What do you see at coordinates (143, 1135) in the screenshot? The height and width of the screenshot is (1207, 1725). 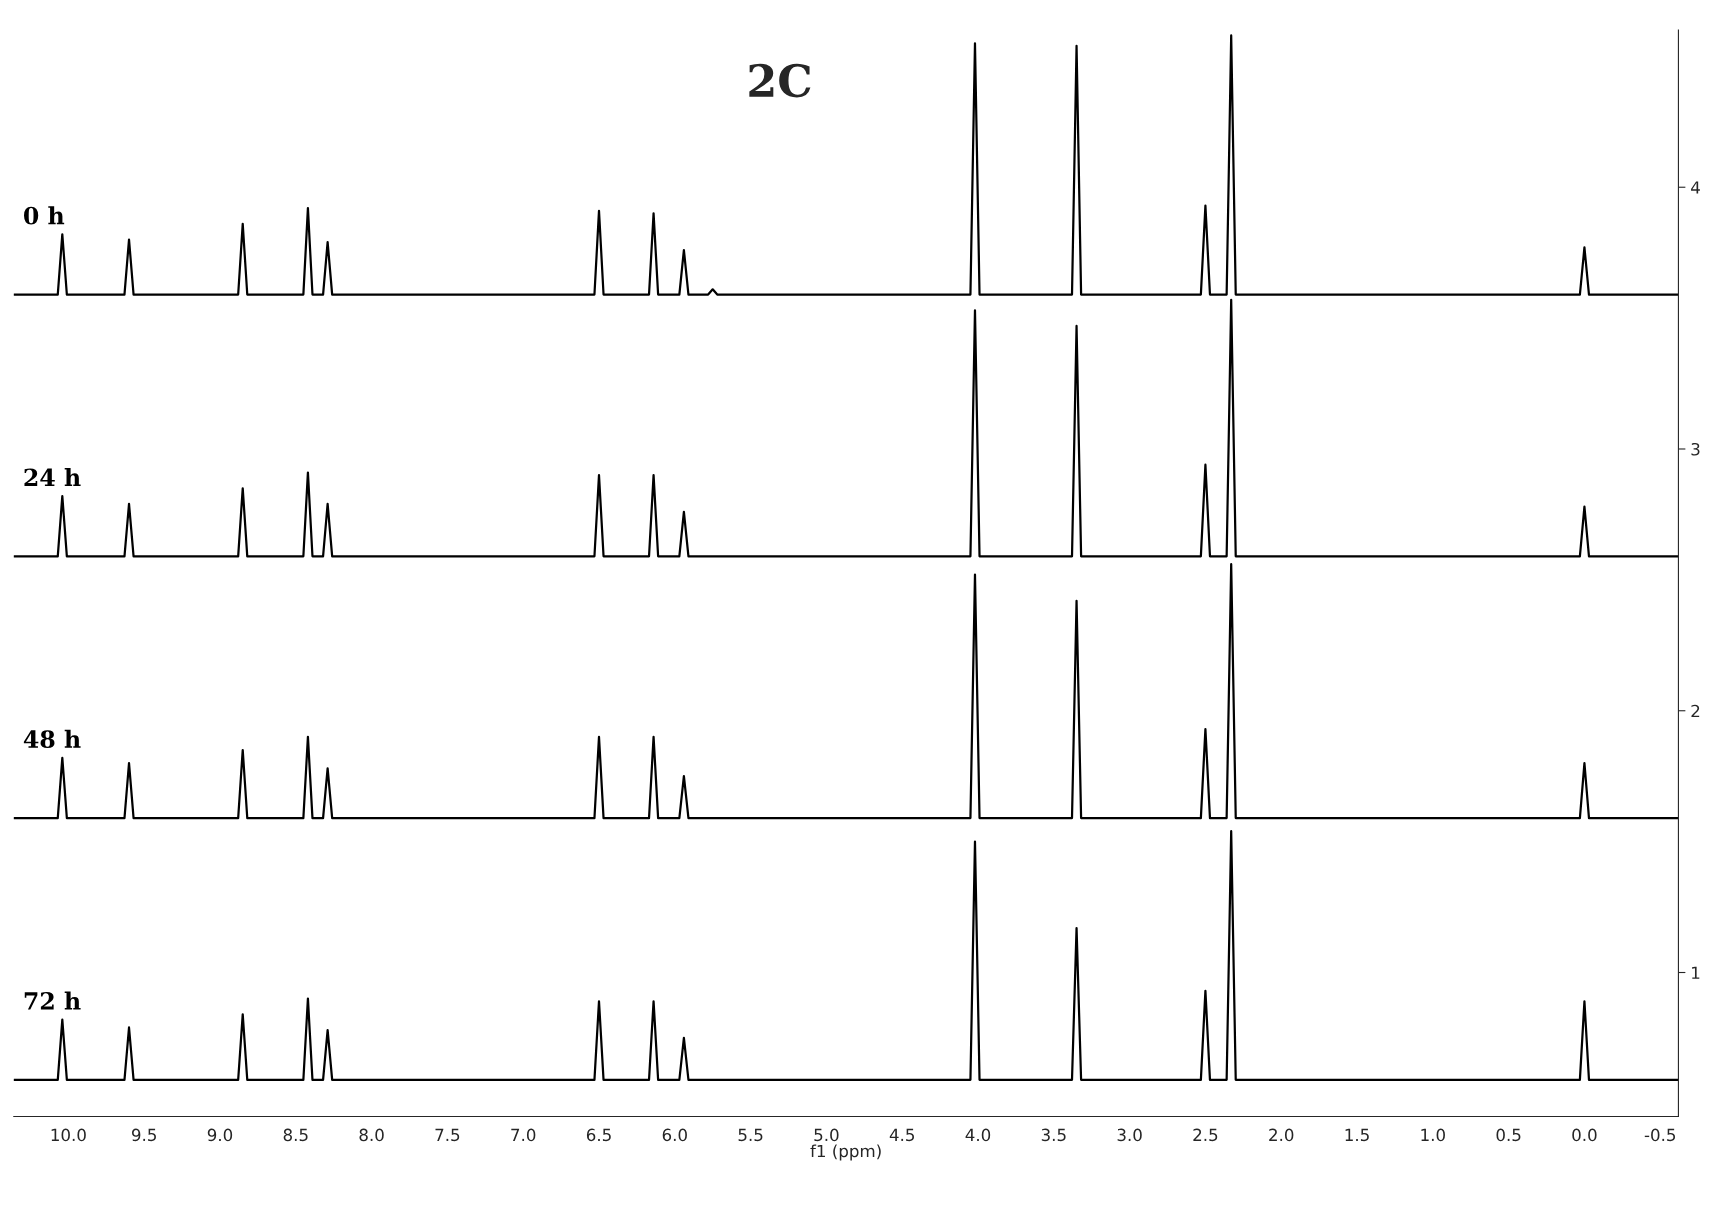 I see `x-tick-label: 9.5` at bounding box center [143, 1135].